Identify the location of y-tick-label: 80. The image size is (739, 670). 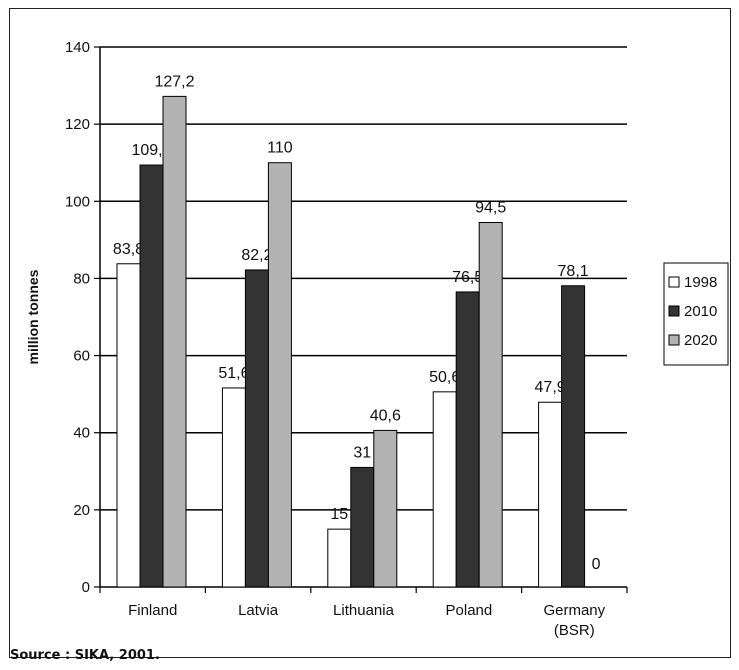
(81, 278).